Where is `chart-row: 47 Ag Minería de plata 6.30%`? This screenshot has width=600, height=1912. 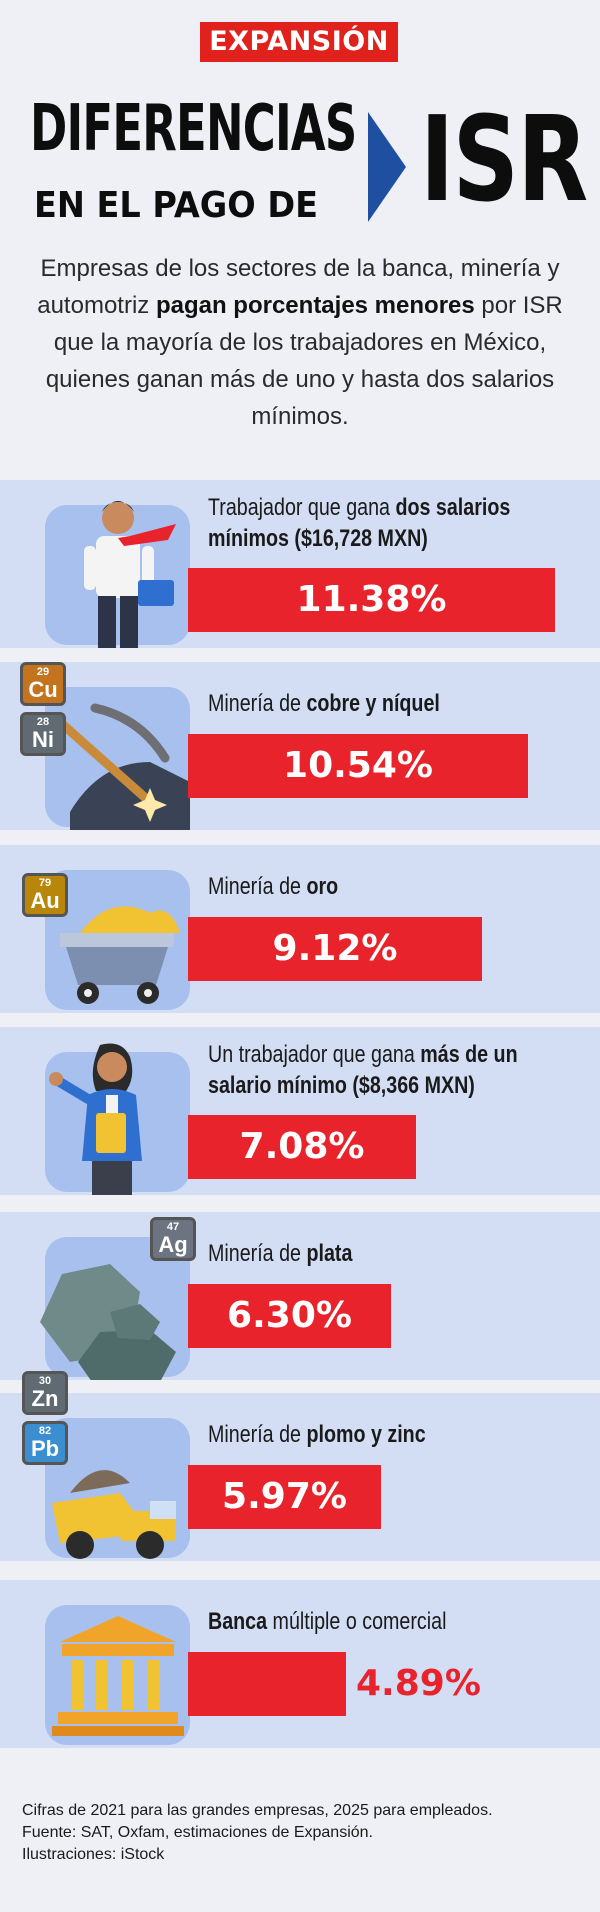
chart-row: 47 Ag Minería de plata 6.30% is located at coordinates (300, 1296).